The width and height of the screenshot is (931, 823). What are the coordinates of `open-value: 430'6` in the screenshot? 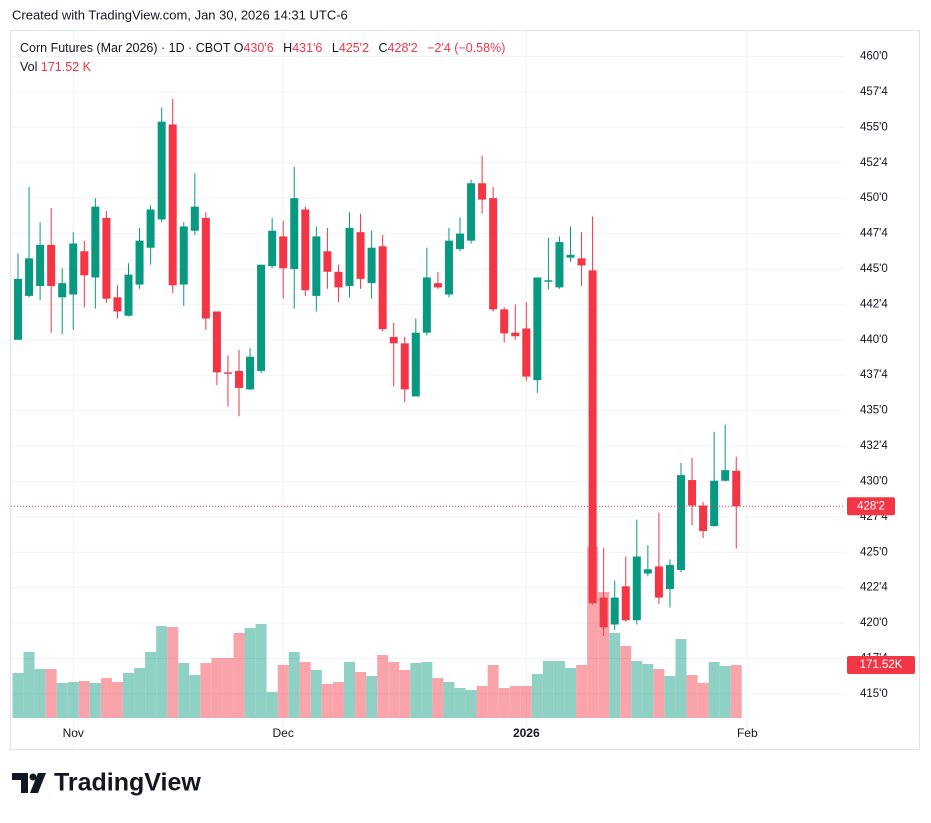 It's located at (258, 48).